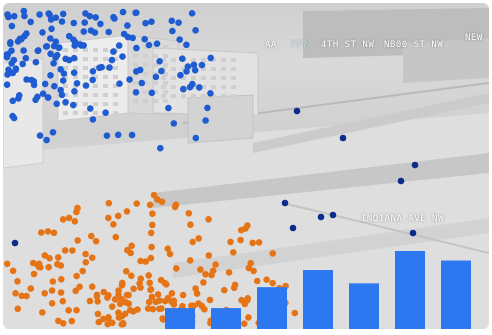  Describe the element at coordinates (271, 45) in the screenshot. I see `map-label-aa: AA` at that location.